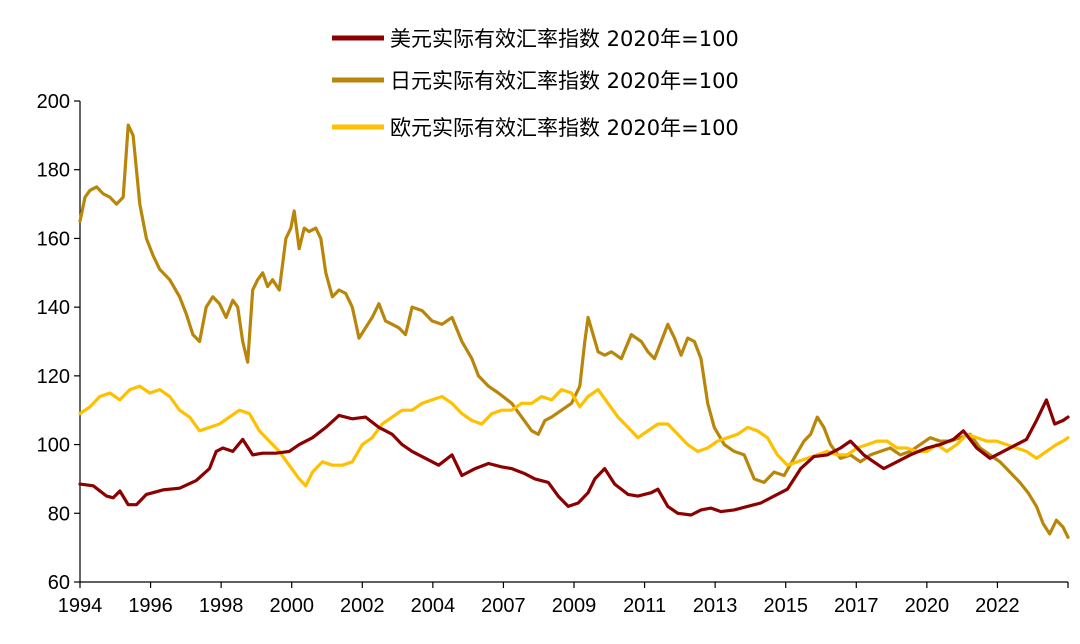  What do you see at coordinates (574, 606) in the screenshot?
I see `x-tick-label: 2009` at bounding box center [574, 606].